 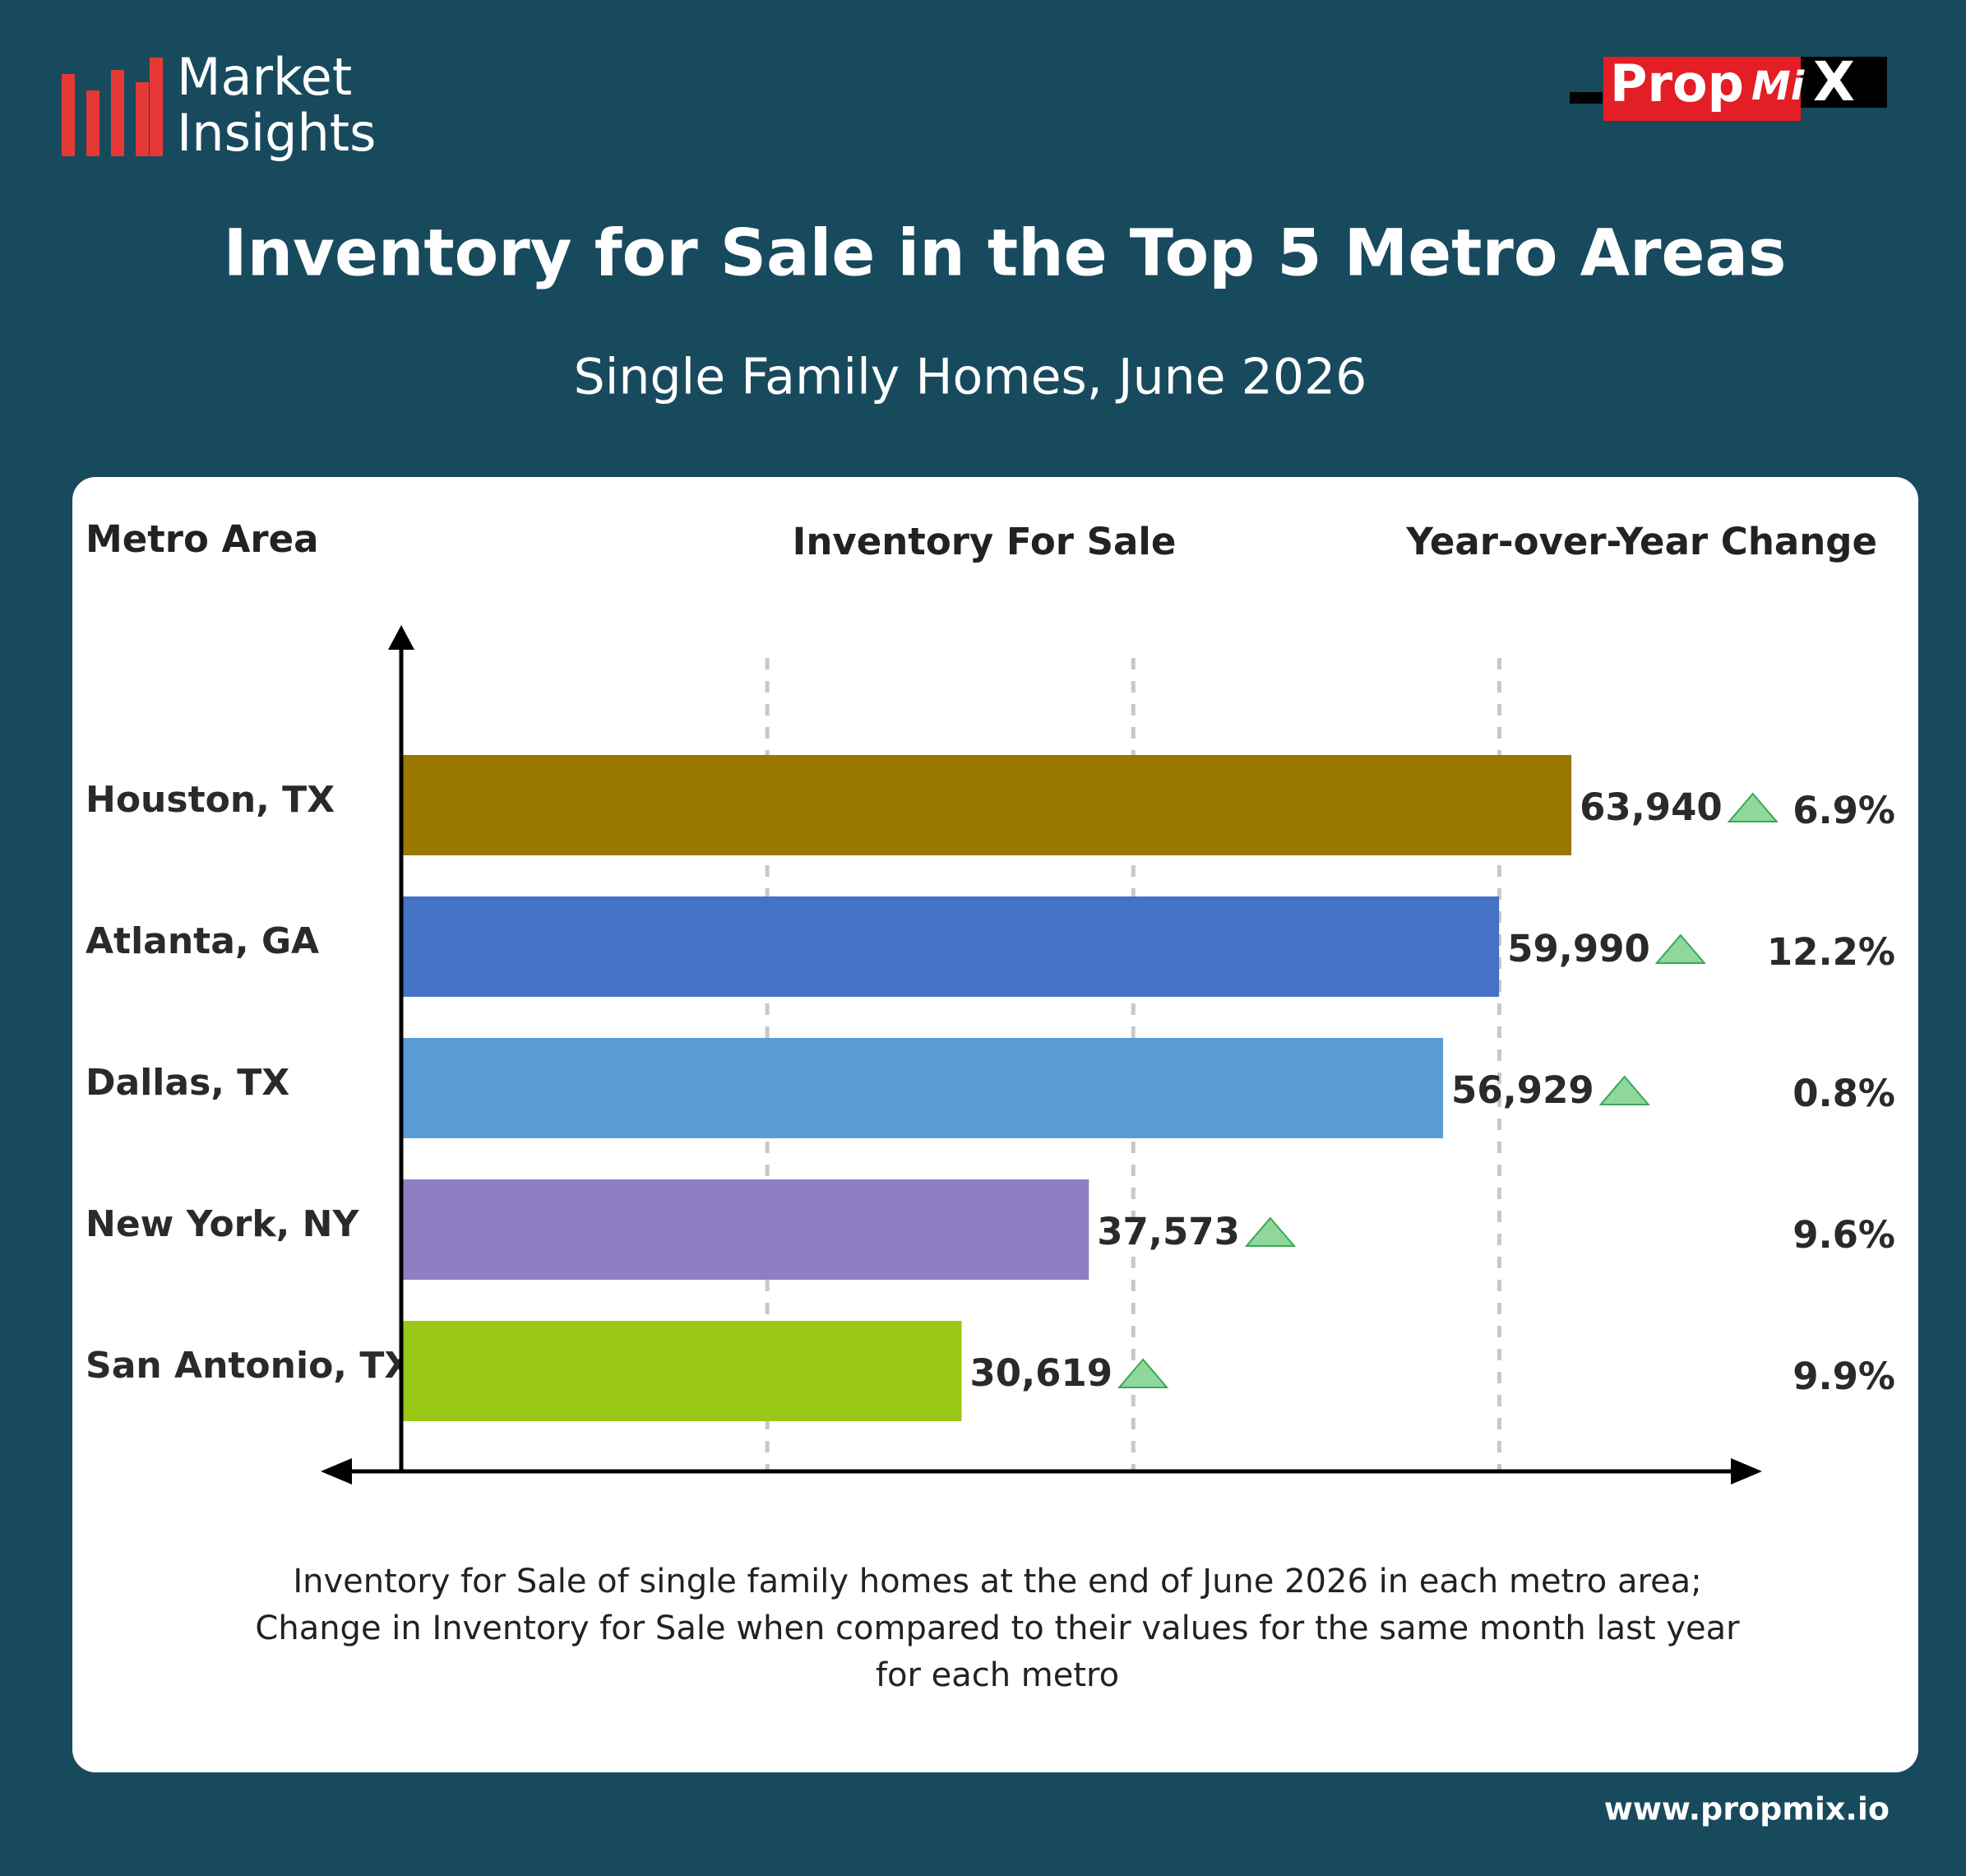 I want to click on value-label: 63,940, so click(x=1651, y=807).